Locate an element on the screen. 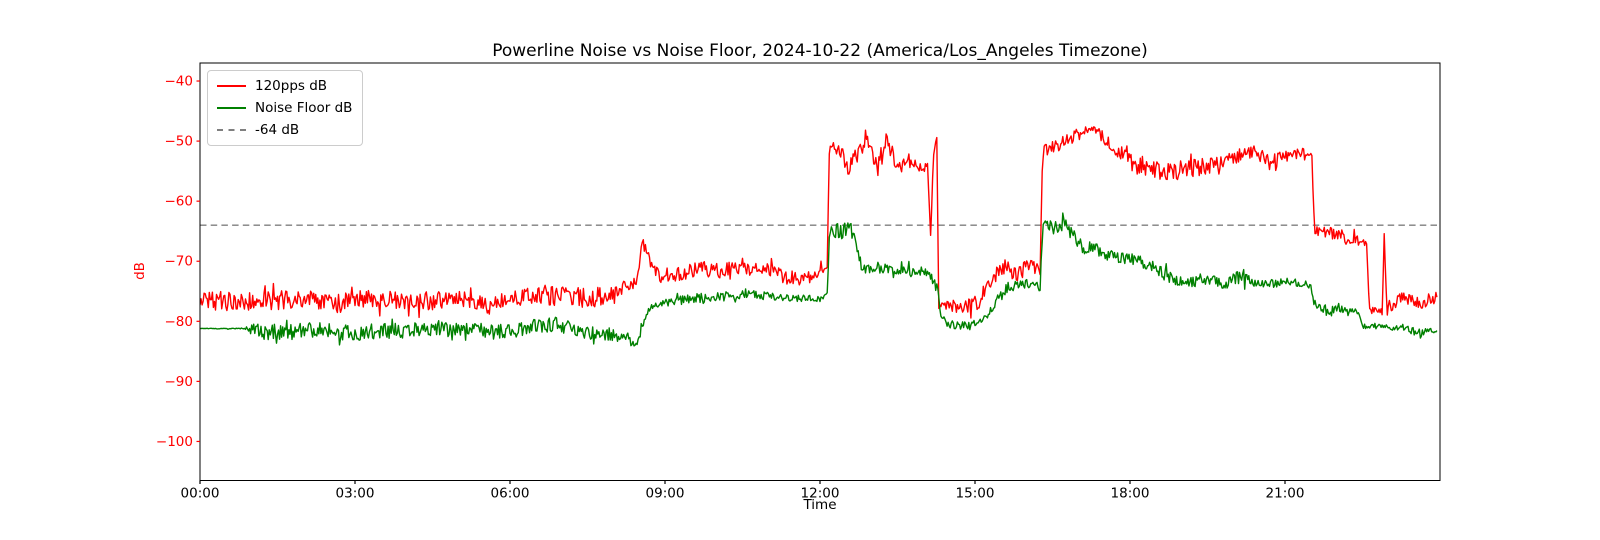 This screenshot has height=540, width=1600. legend: 120pps dB Noise Floor dB -64 dB is located at coordinates (285, 108).